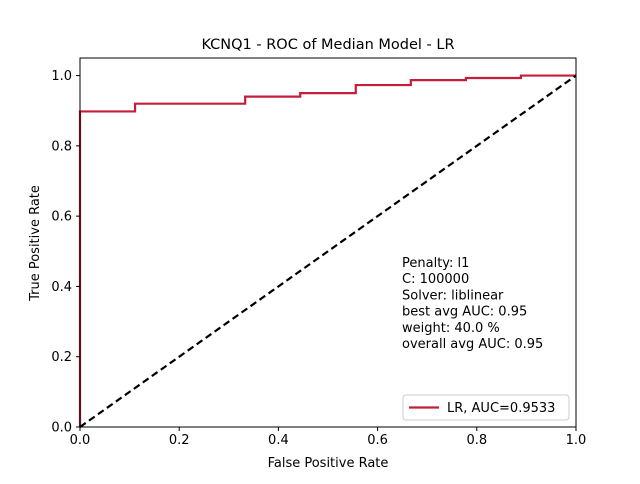 The width and height of the screenshot is (640, 484). I want to click on x-tick-label: 0.8, so click(476, 440).